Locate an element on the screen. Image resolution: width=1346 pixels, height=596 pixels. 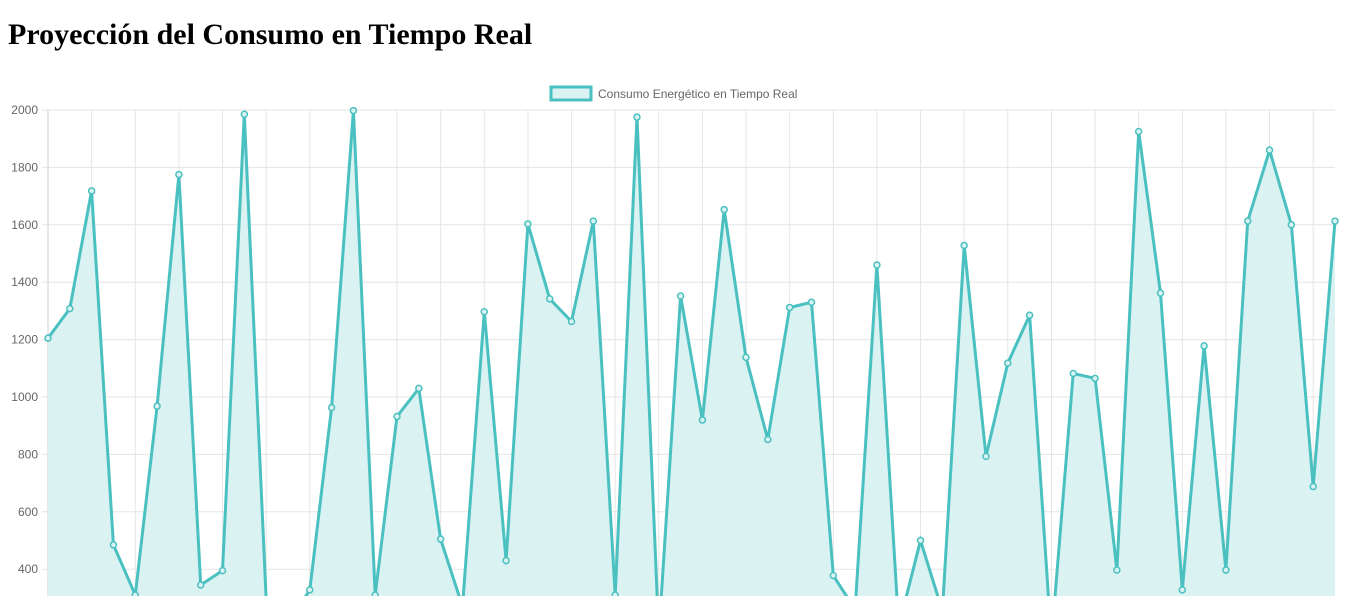
y-tick-label: 1200 is located at coordinates (24, 340).